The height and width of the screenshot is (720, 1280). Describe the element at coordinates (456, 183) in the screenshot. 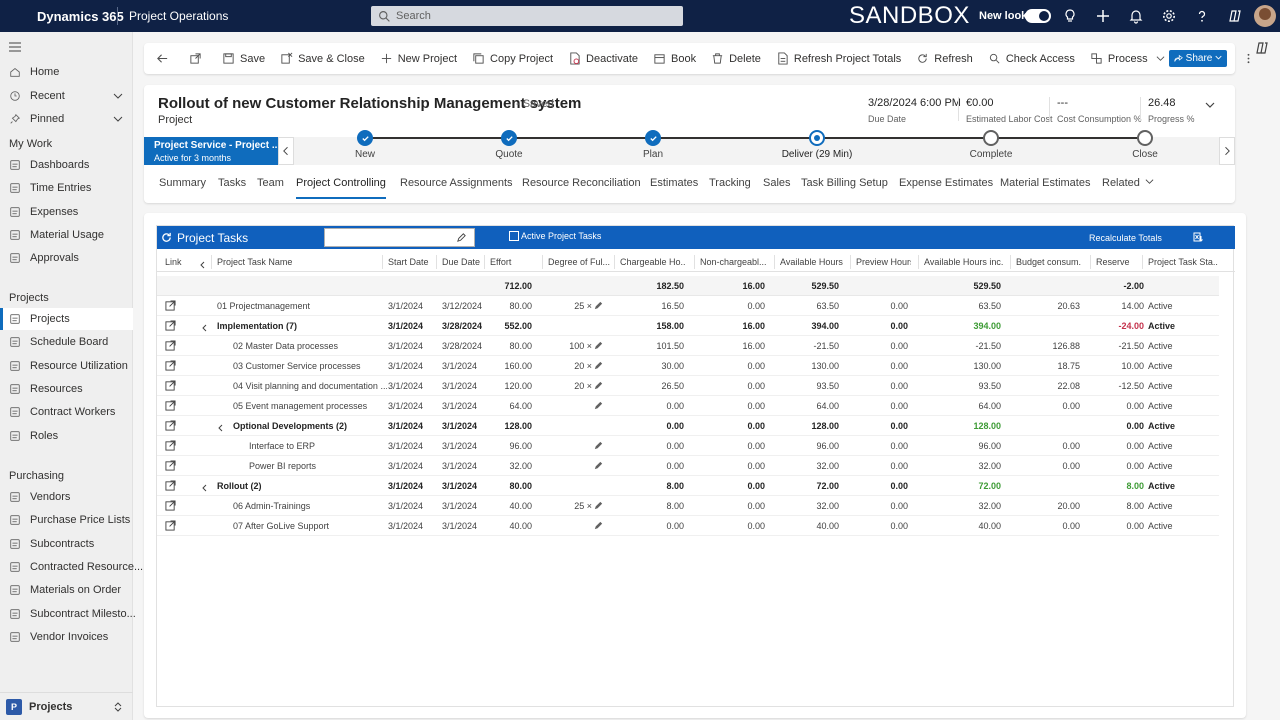

I see `tab-resource-assignments: Resource Assignments` at that location.